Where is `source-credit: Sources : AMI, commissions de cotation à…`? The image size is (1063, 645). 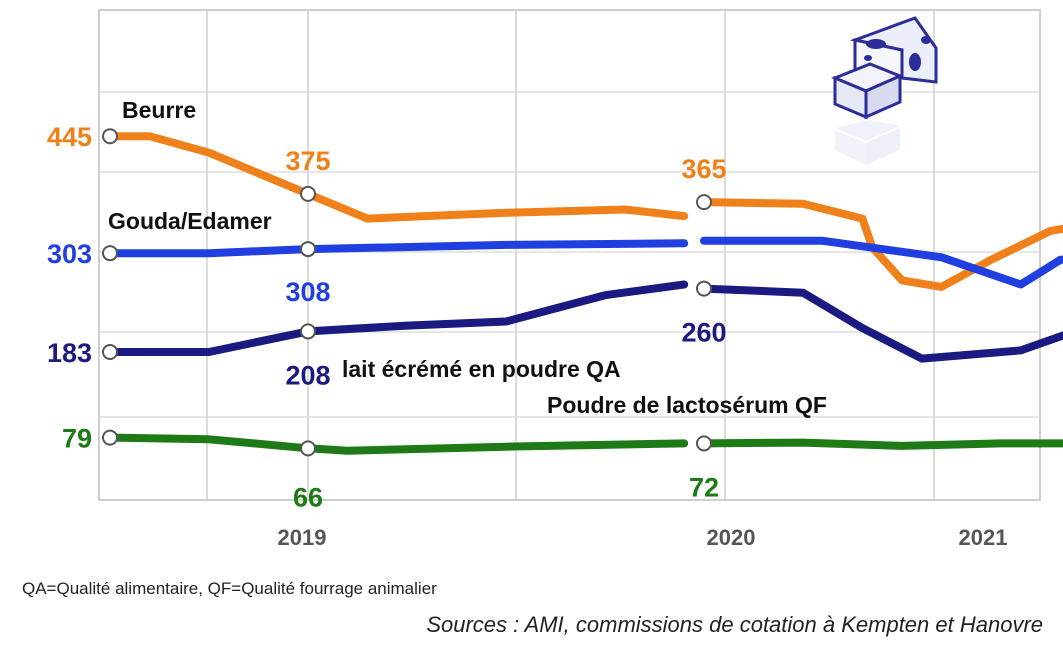
source-credit: Sources : AMI, commissions de cotation à… is located at coordinates (734, 624).